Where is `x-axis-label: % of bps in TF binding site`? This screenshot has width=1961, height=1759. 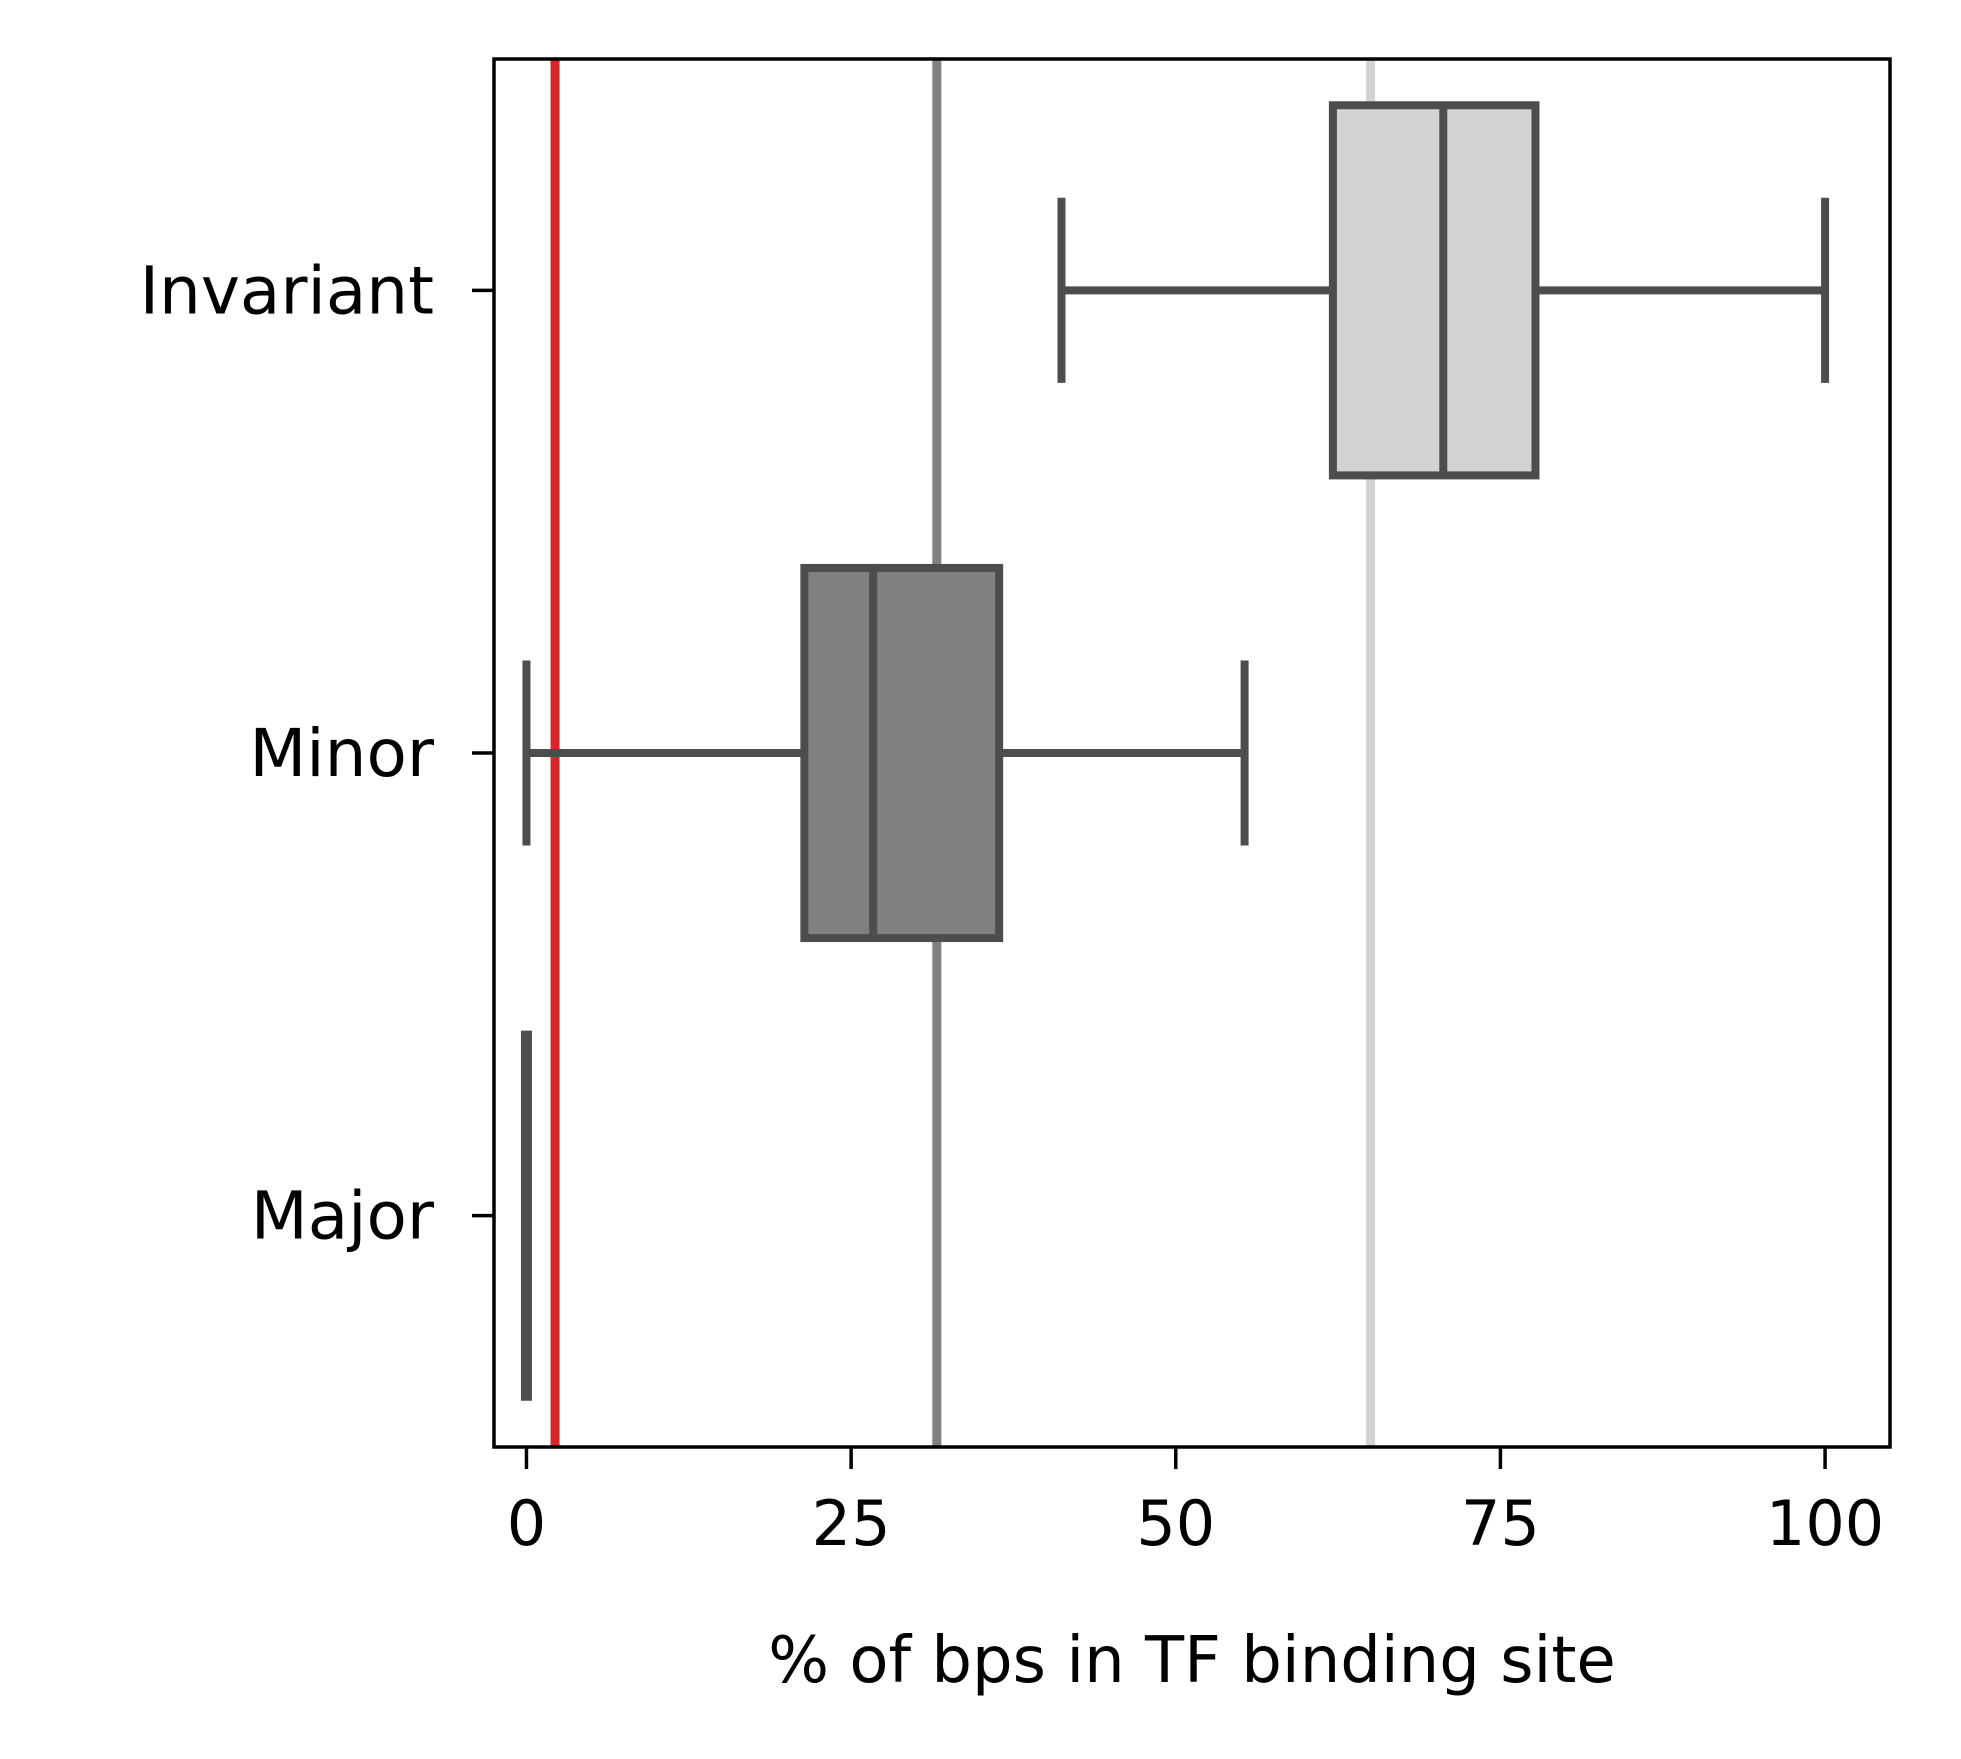
x-axis-label: % of bps in TF binding site is located at coordinates (1192, 1661).